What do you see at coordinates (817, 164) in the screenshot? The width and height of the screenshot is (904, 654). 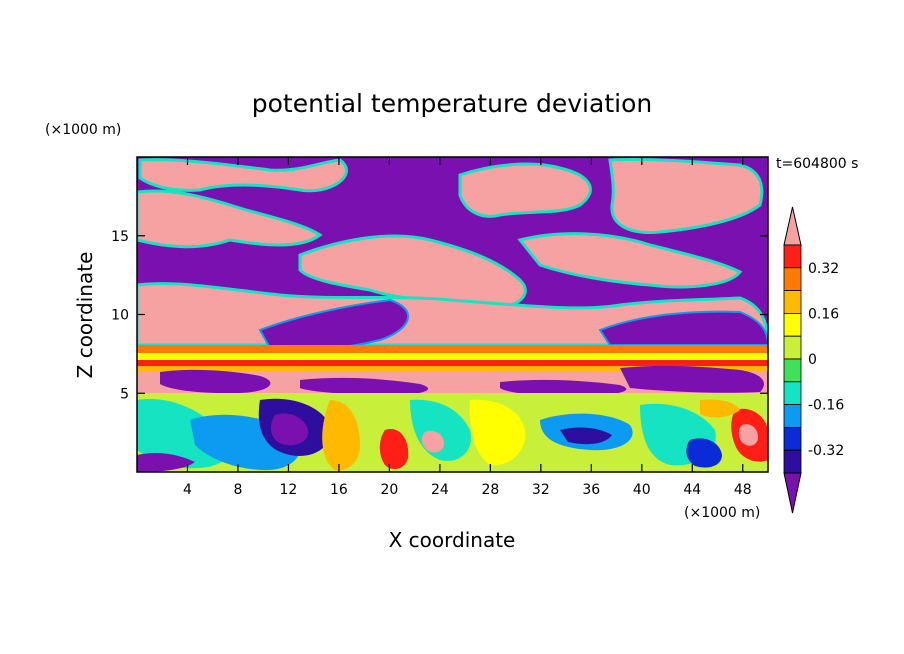 I see `time-label: t=604800 s` at bounding box center [817, 164].